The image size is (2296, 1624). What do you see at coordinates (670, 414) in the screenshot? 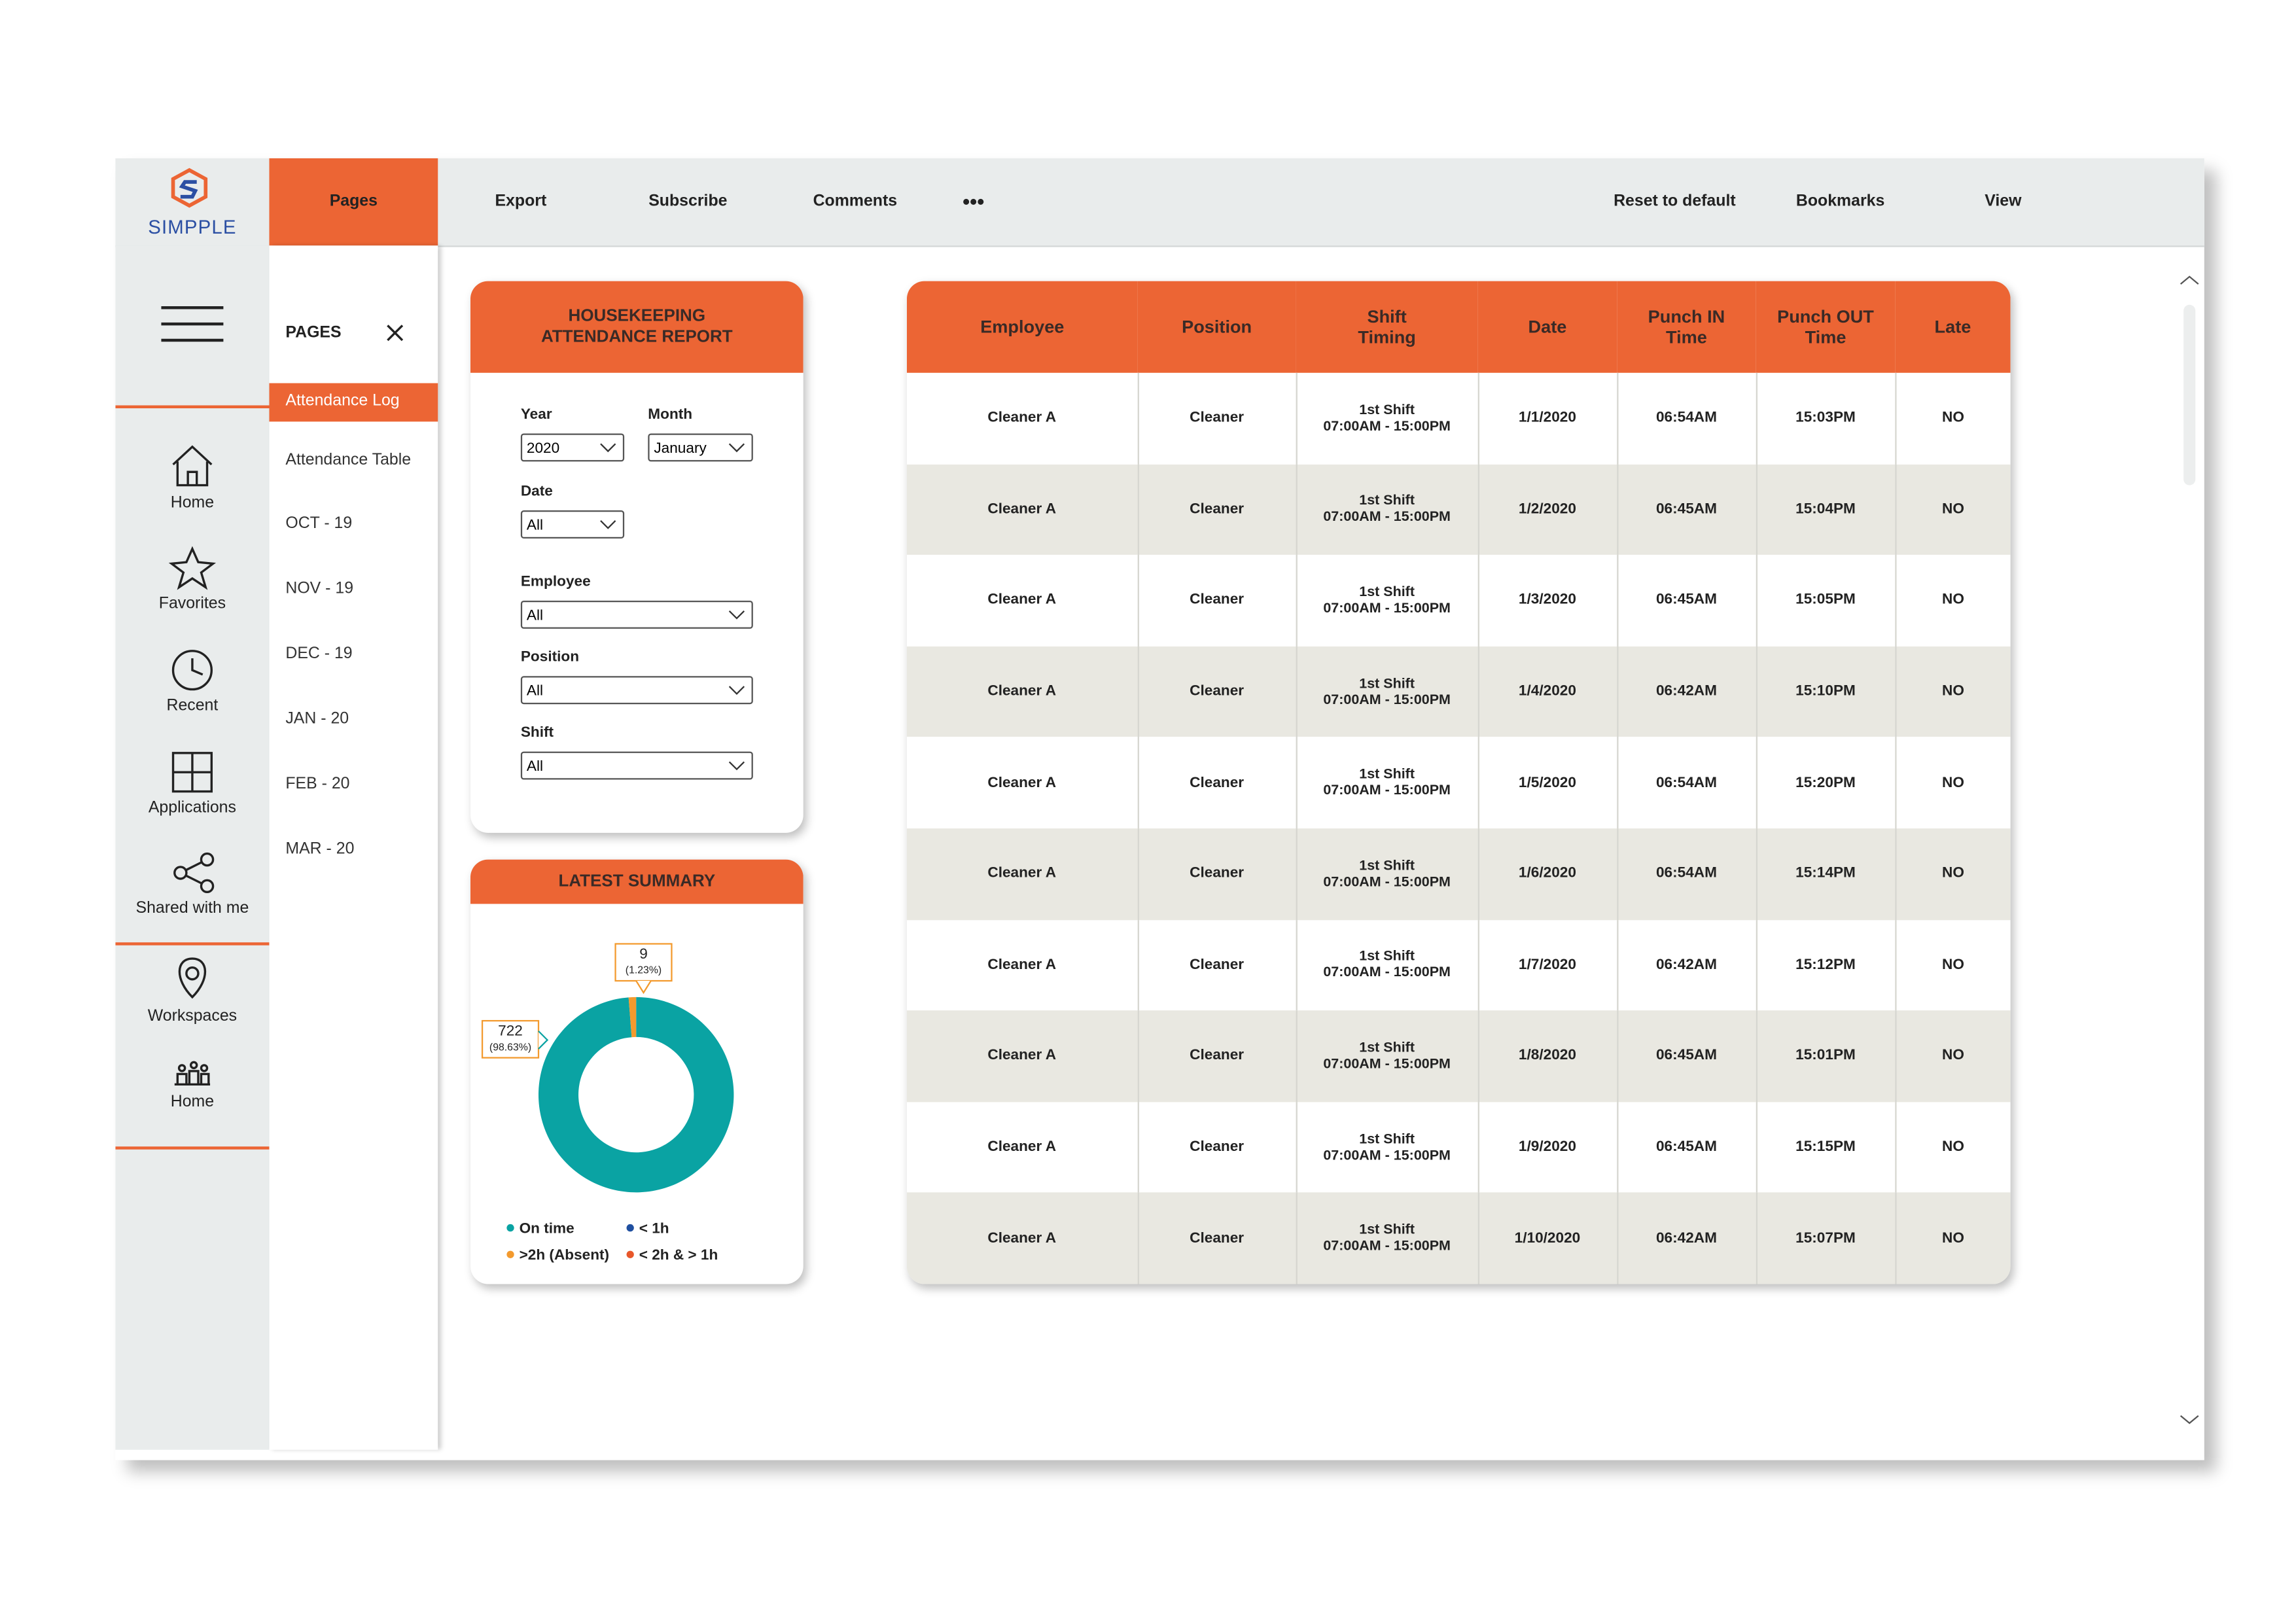
I see `filter-label: Month` at bounding box center [670, 414].